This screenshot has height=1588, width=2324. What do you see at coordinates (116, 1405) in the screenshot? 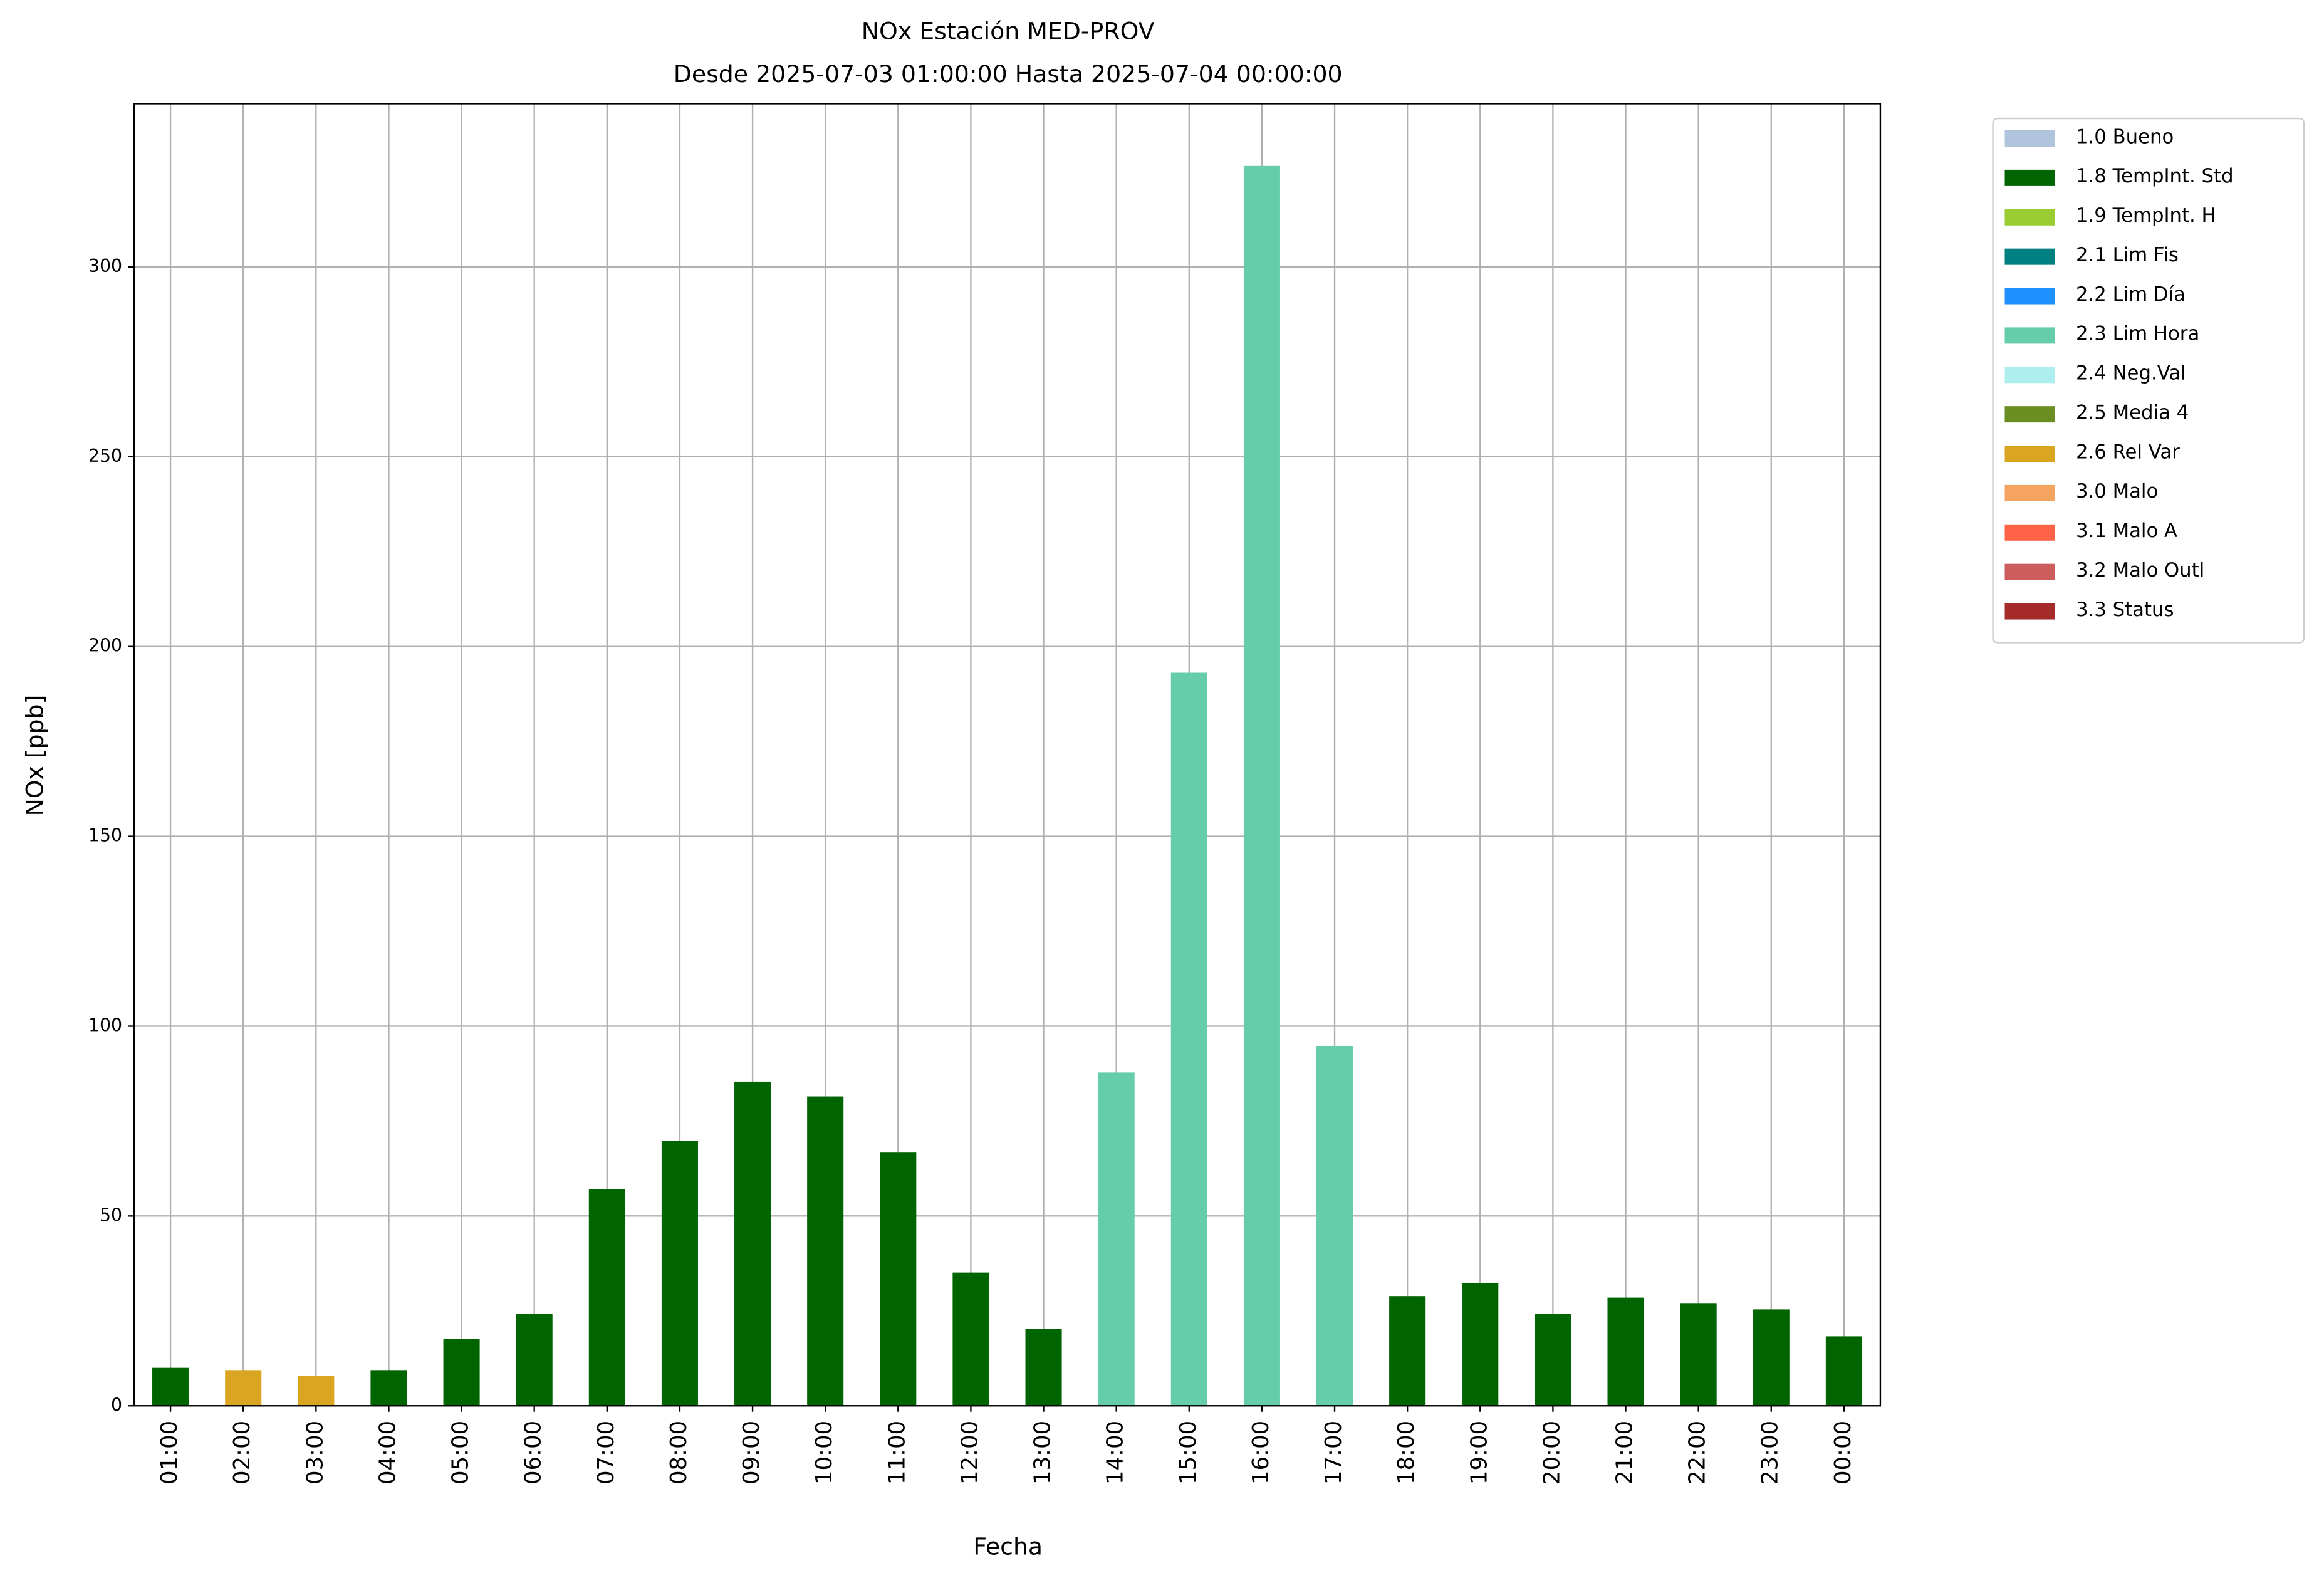
I see `y-tick-label: 0` at bounding box center [116, 1405].